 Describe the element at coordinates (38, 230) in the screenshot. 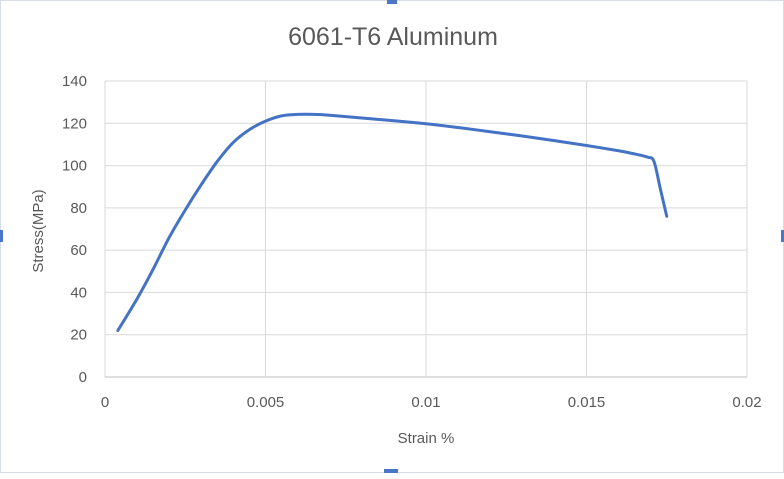

I see `y-axis-label: Stress(MPa)` at that location.